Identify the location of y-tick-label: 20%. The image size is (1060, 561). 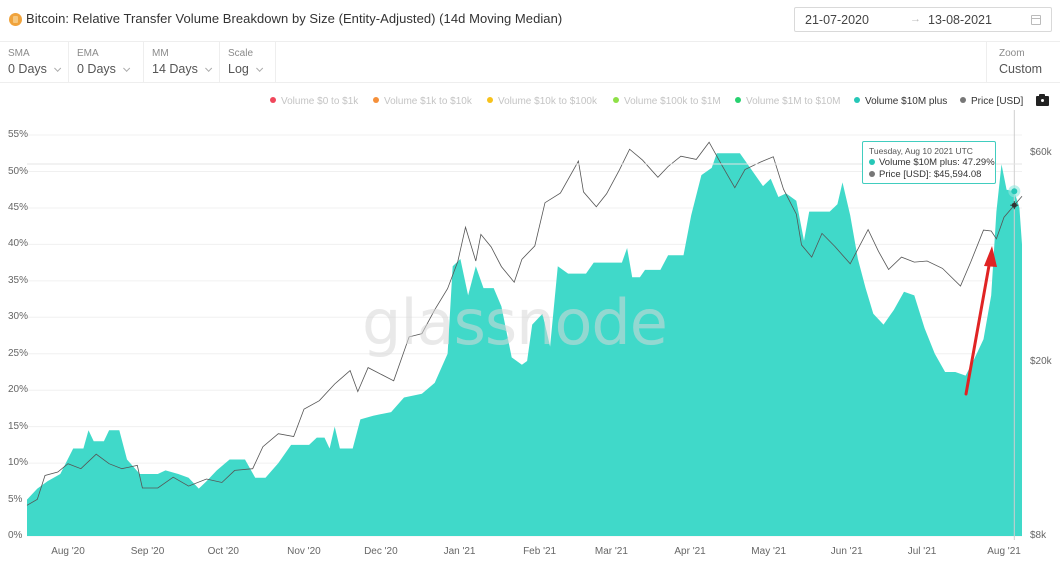
(18, 390).